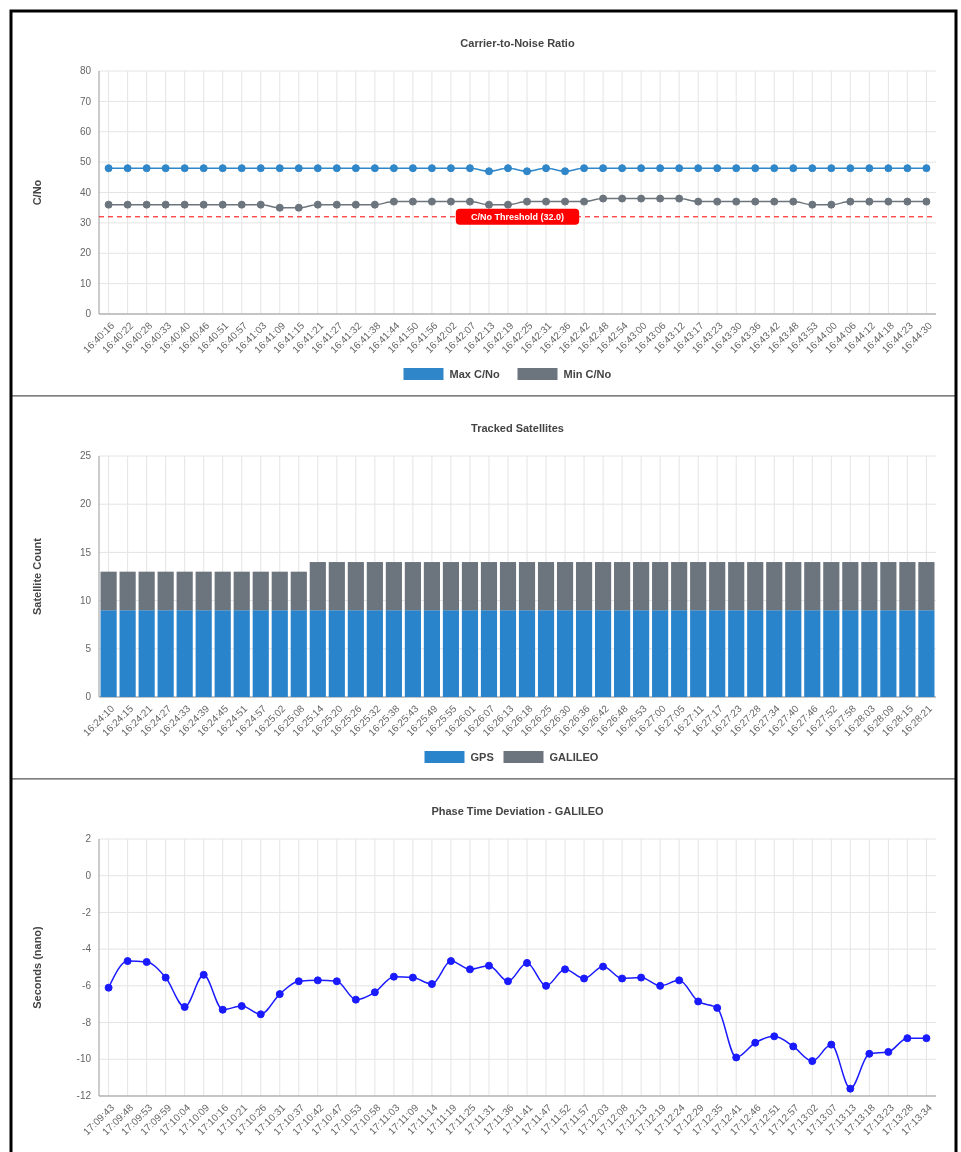  Describe the element at coordinates (85, 192) in the screenshot. I see `y-tick-label: 40` at that location.